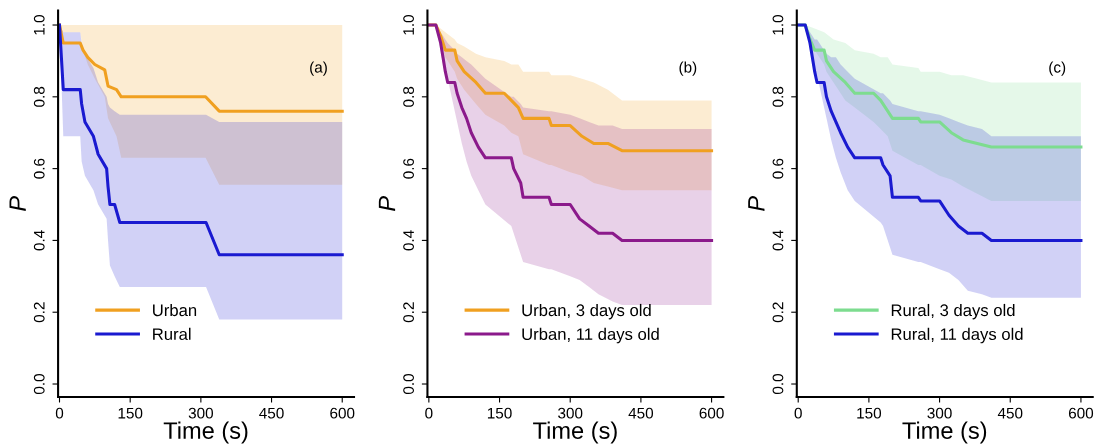  I want to click on legend-label: Urban, 11 days old, so click(590, 335).